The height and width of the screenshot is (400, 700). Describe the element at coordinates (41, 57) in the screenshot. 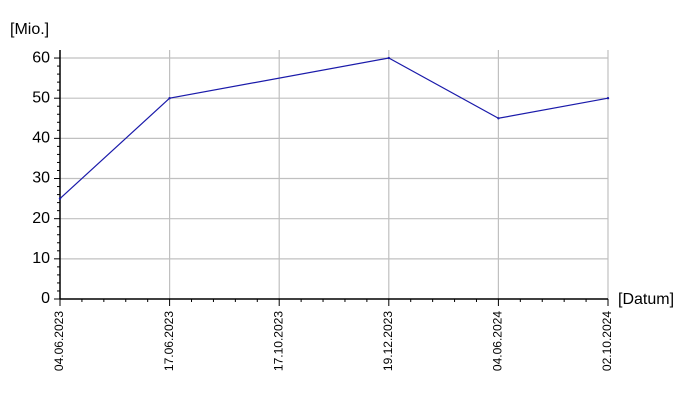

I see `y-tick-label: 60` at that location.